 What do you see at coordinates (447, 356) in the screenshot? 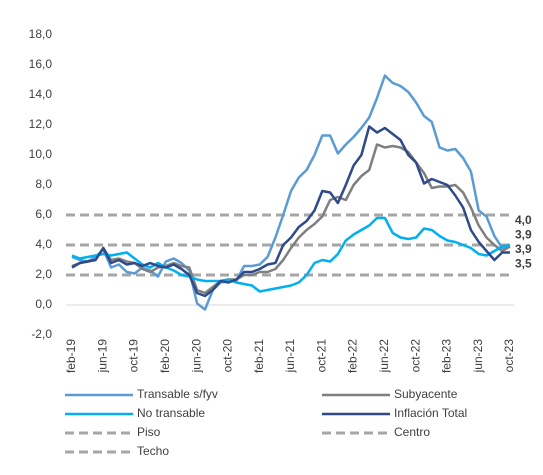
I see `x-tick-label: feb-23` at bounding box center [447, 356].